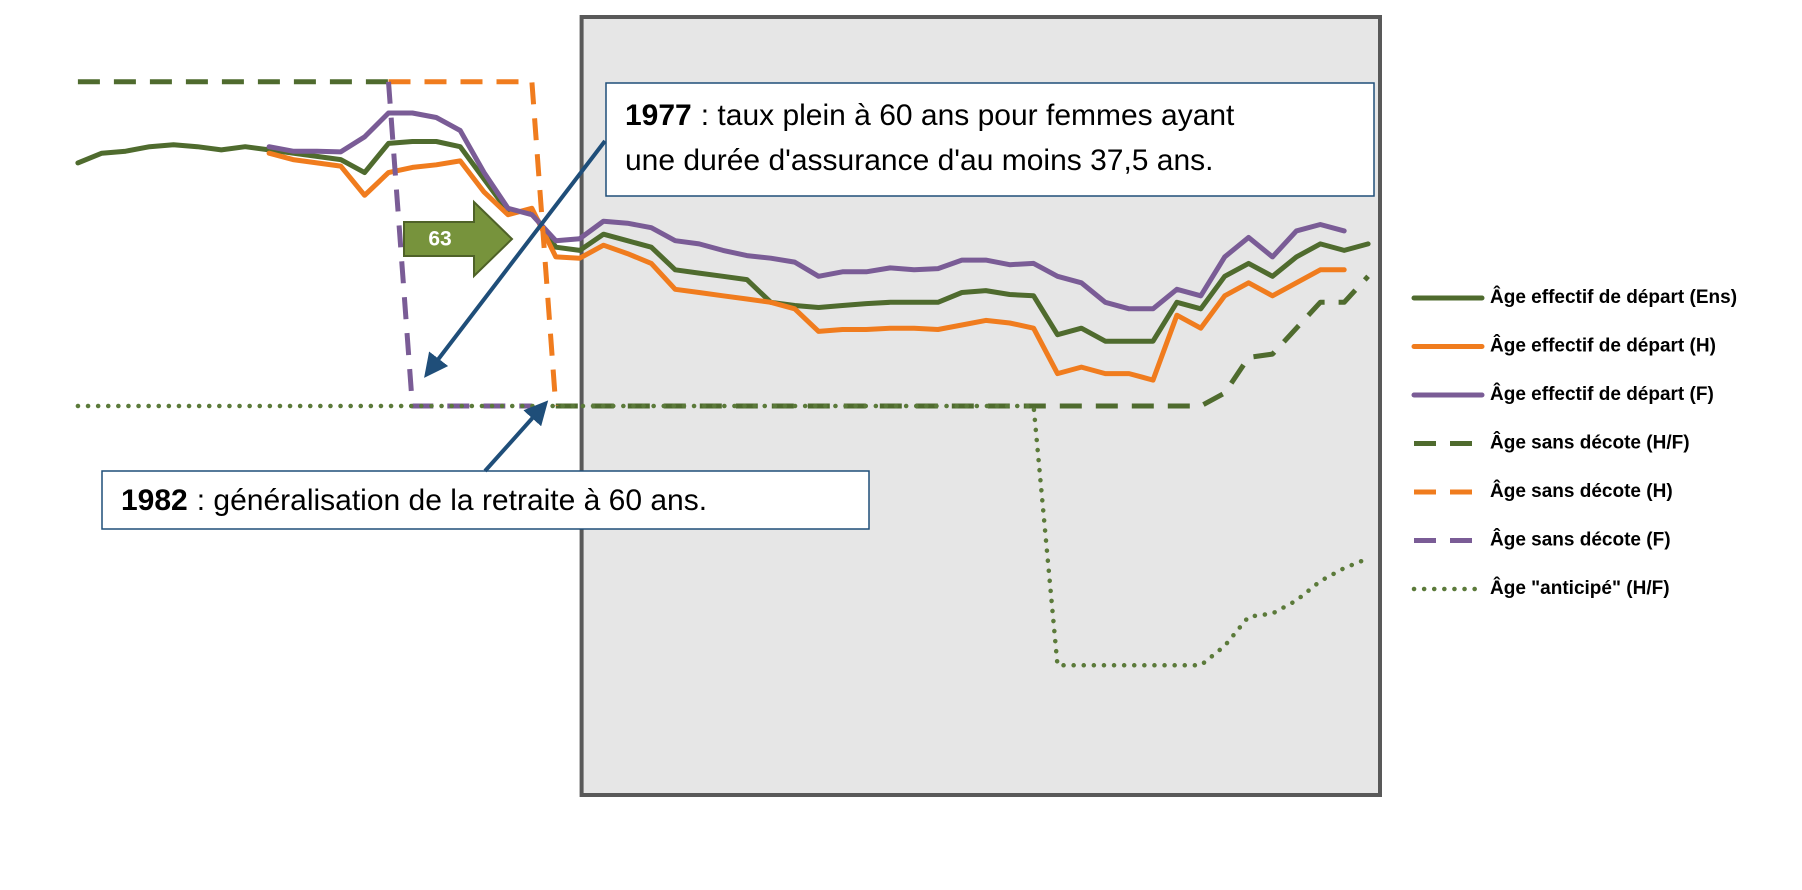 This screenshot has width=1802, height=890. I want to click on annotation-year: 1982, so click(154, 500).